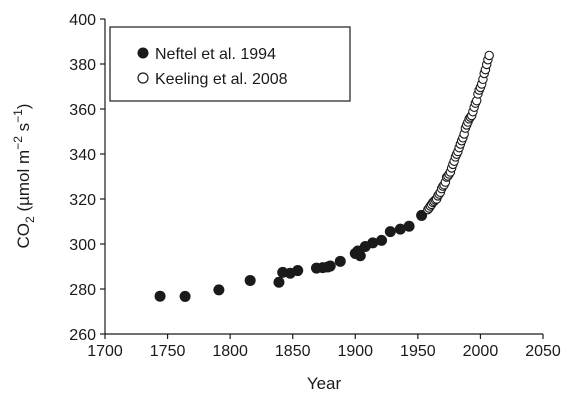  I want to click on x-tick-label: 1900, so click(355, 351).